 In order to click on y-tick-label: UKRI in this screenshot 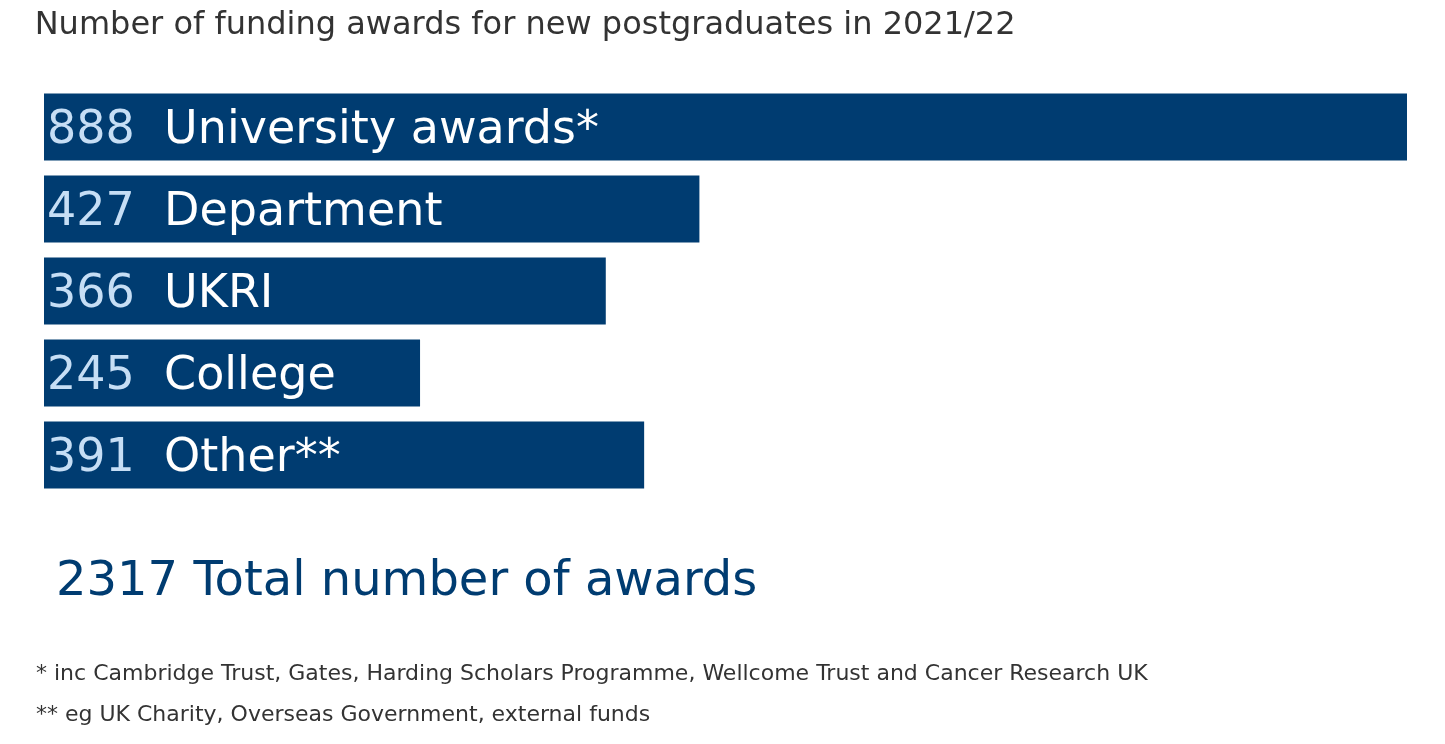, I will do `click(219, 291)`.